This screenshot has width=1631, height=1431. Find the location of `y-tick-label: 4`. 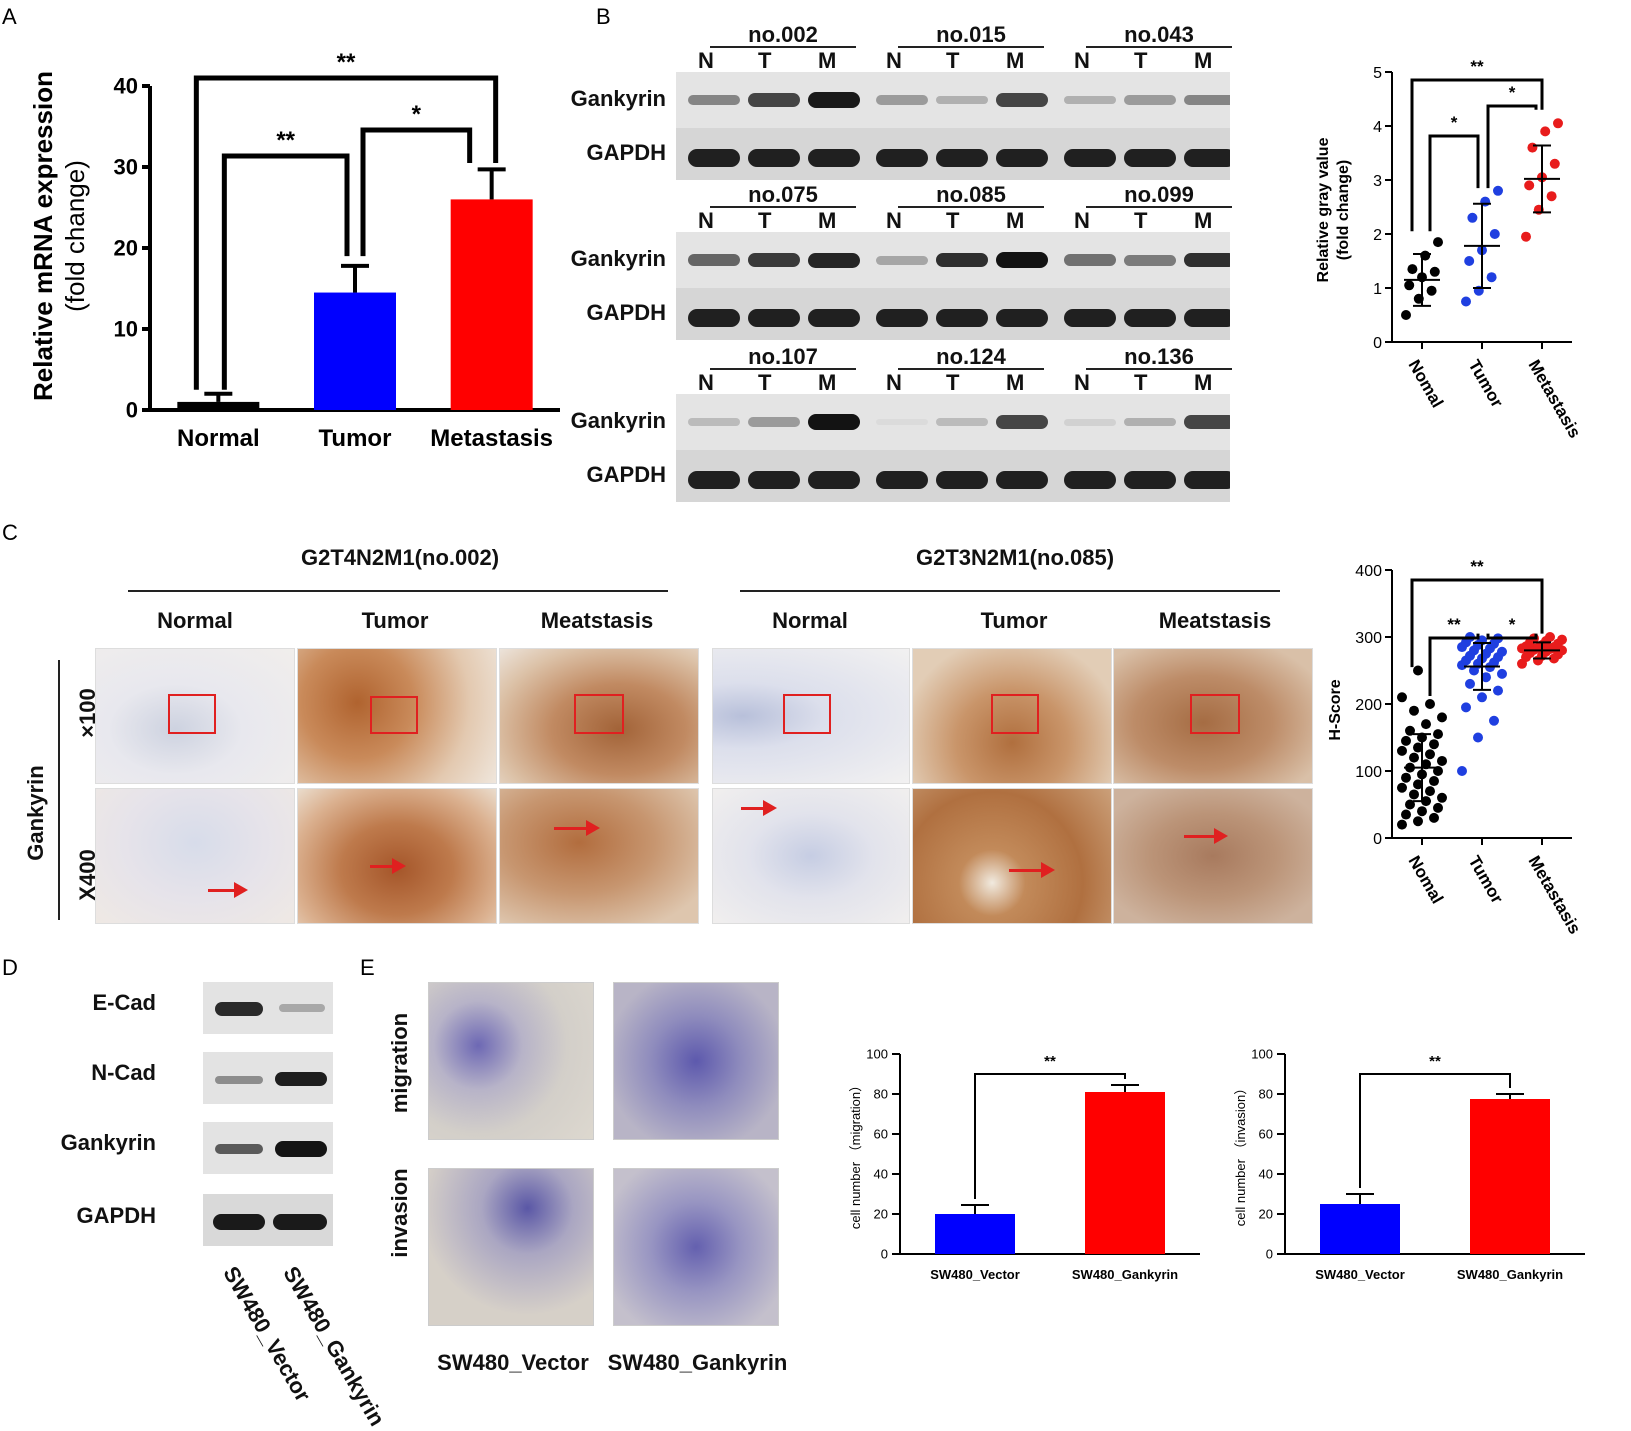

y-tick-label: 4 is located at coordinates (1377, 127).